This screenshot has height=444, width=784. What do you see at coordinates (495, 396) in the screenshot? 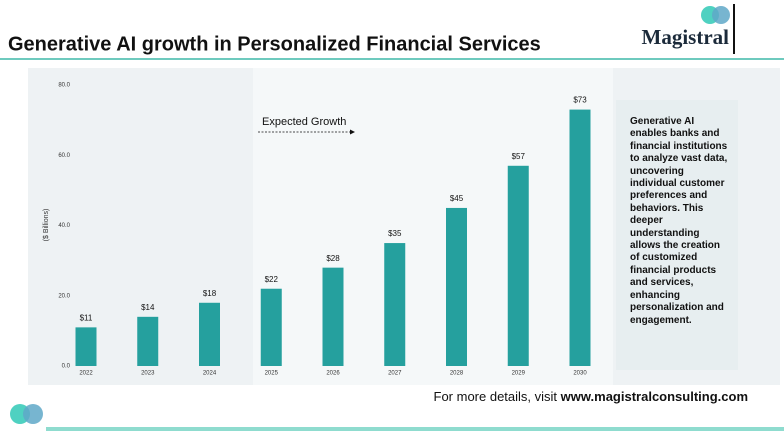
I see `footer-text: For more details, visit` at bounding box center [495, 396].